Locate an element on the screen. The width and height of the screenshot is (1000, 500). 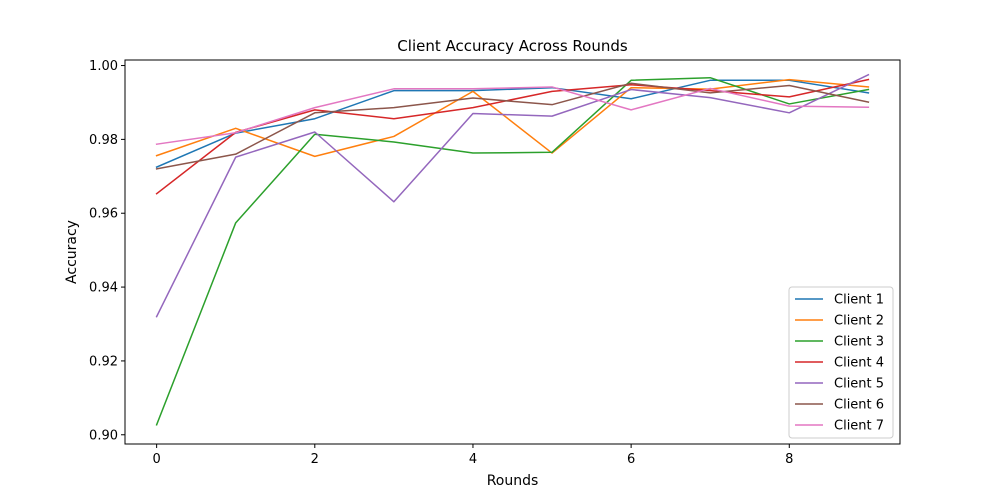
y-tick-label: 0.98 is located at coordinates (103, 140).